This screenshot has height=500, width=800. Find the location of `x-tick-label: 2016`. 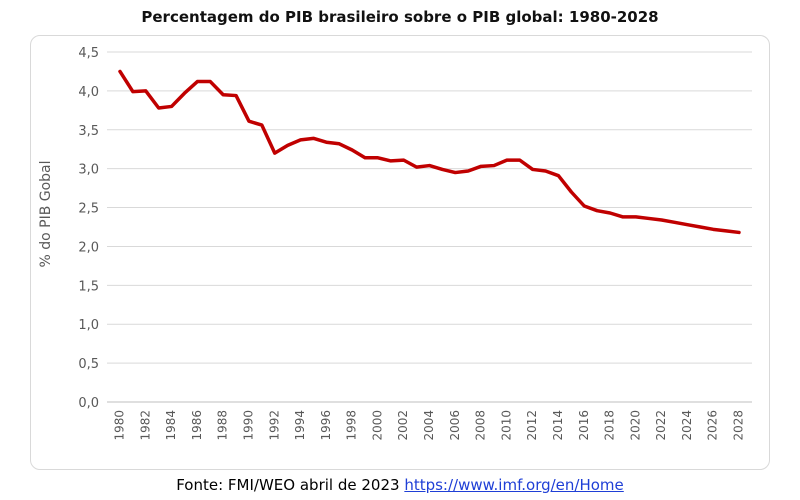

x-tick-label: 2016 is located at coordinates (584, 425).